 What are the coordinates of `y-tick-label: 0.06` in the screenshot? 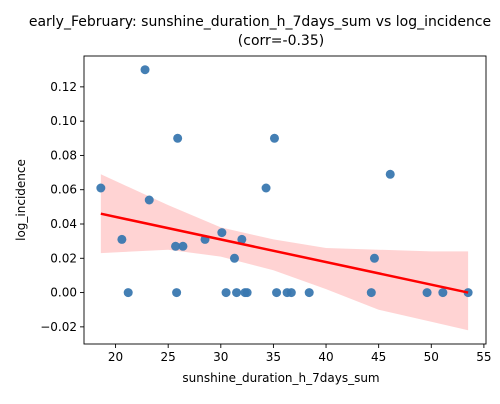 It's located at (63, 190).